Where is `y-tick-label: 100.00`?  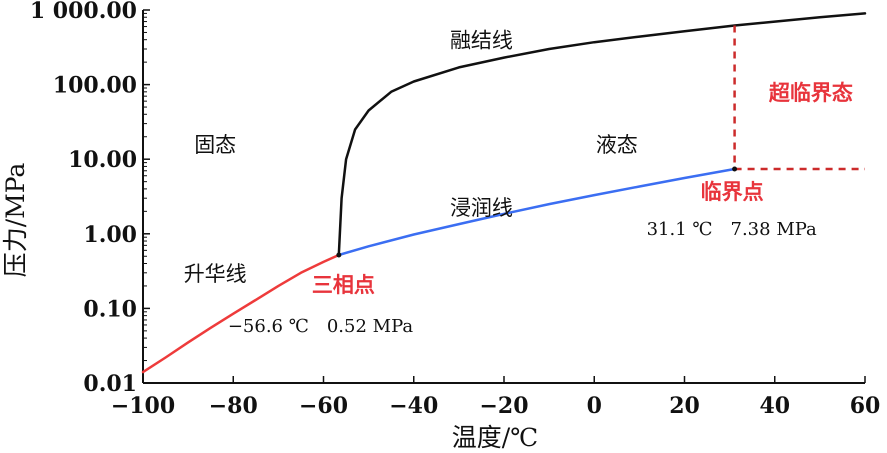 y-tick-label: 100.00 is located at coordinates (95, 86).